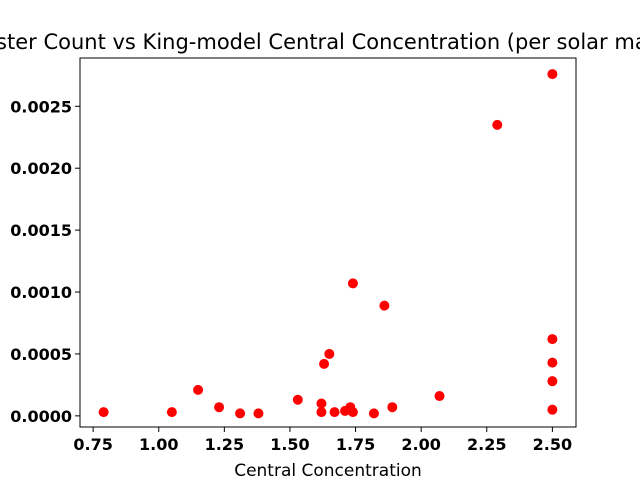 The width and height of the screenshot is (640, 480). What do you see at coordinates (41, 354) in the screenshot?
I see `y-tick-label: 0.0005` at bounding box center [41, 354].